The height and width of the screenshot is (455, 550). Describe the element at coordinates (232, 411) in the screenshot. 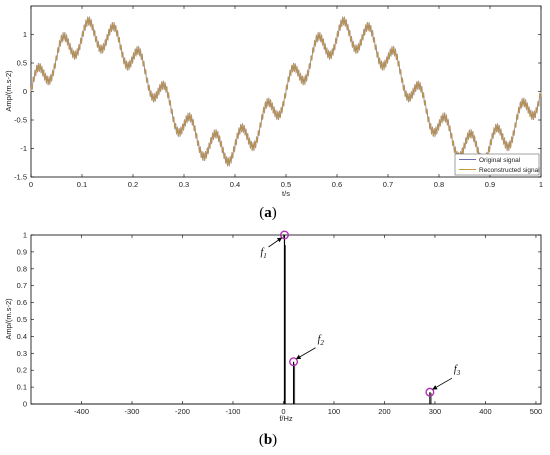

I see `x-tick-label: -100` at that location.